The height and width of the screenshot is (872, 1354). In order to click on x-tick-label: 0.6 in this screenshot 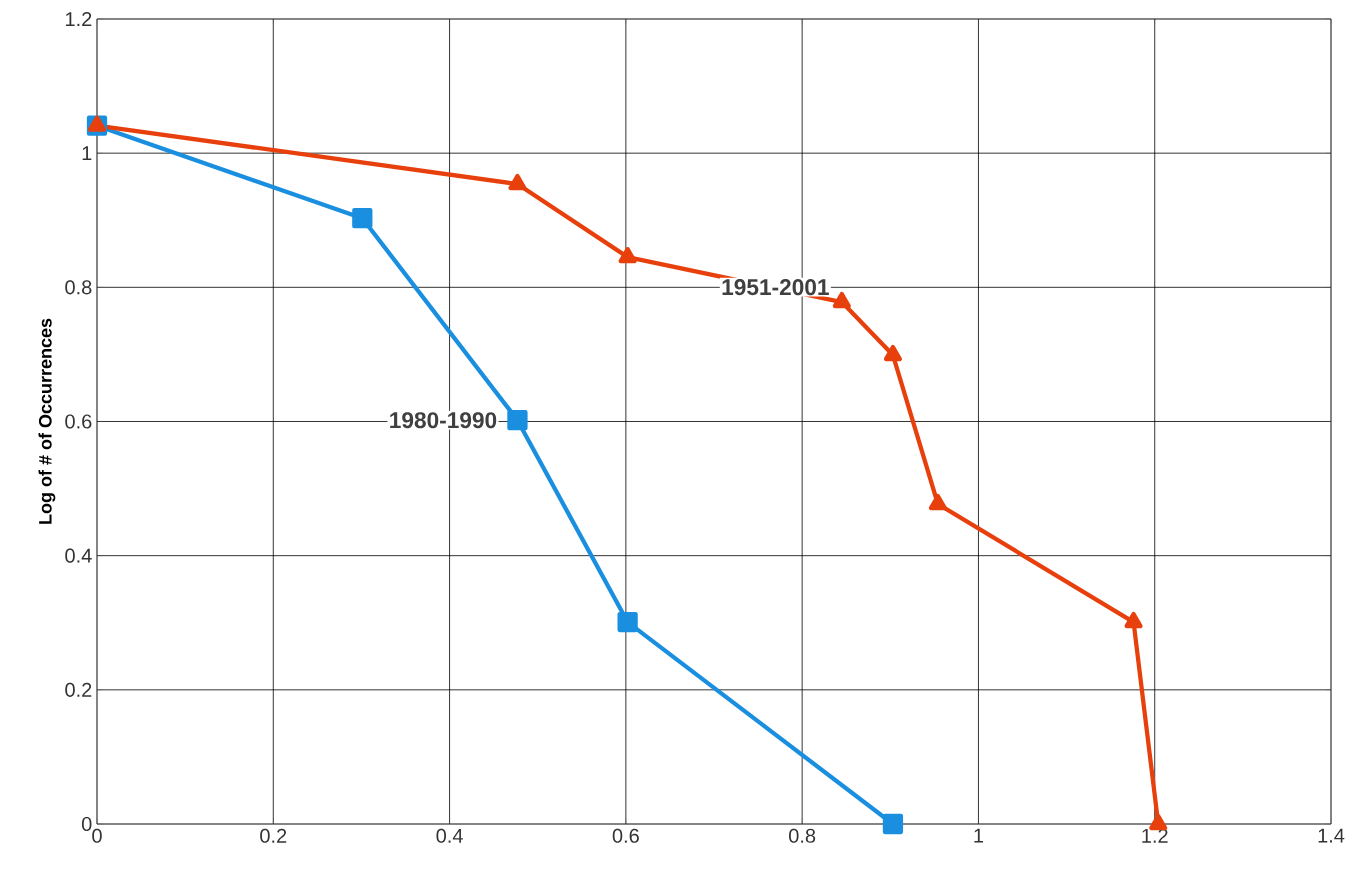, I will do `click(625, 835)`.